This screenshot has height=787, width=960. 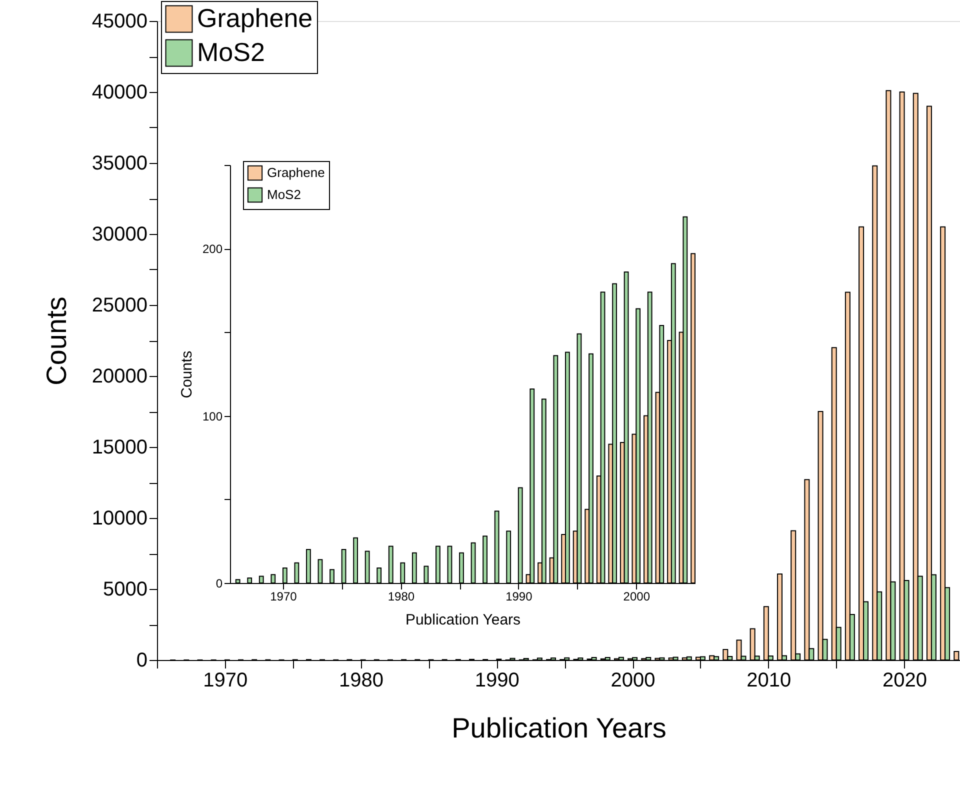 What do you see at coordinates (212, 416) in the screenshot?
I see `y-tick-label: 100` at bounding box center [212, 416].